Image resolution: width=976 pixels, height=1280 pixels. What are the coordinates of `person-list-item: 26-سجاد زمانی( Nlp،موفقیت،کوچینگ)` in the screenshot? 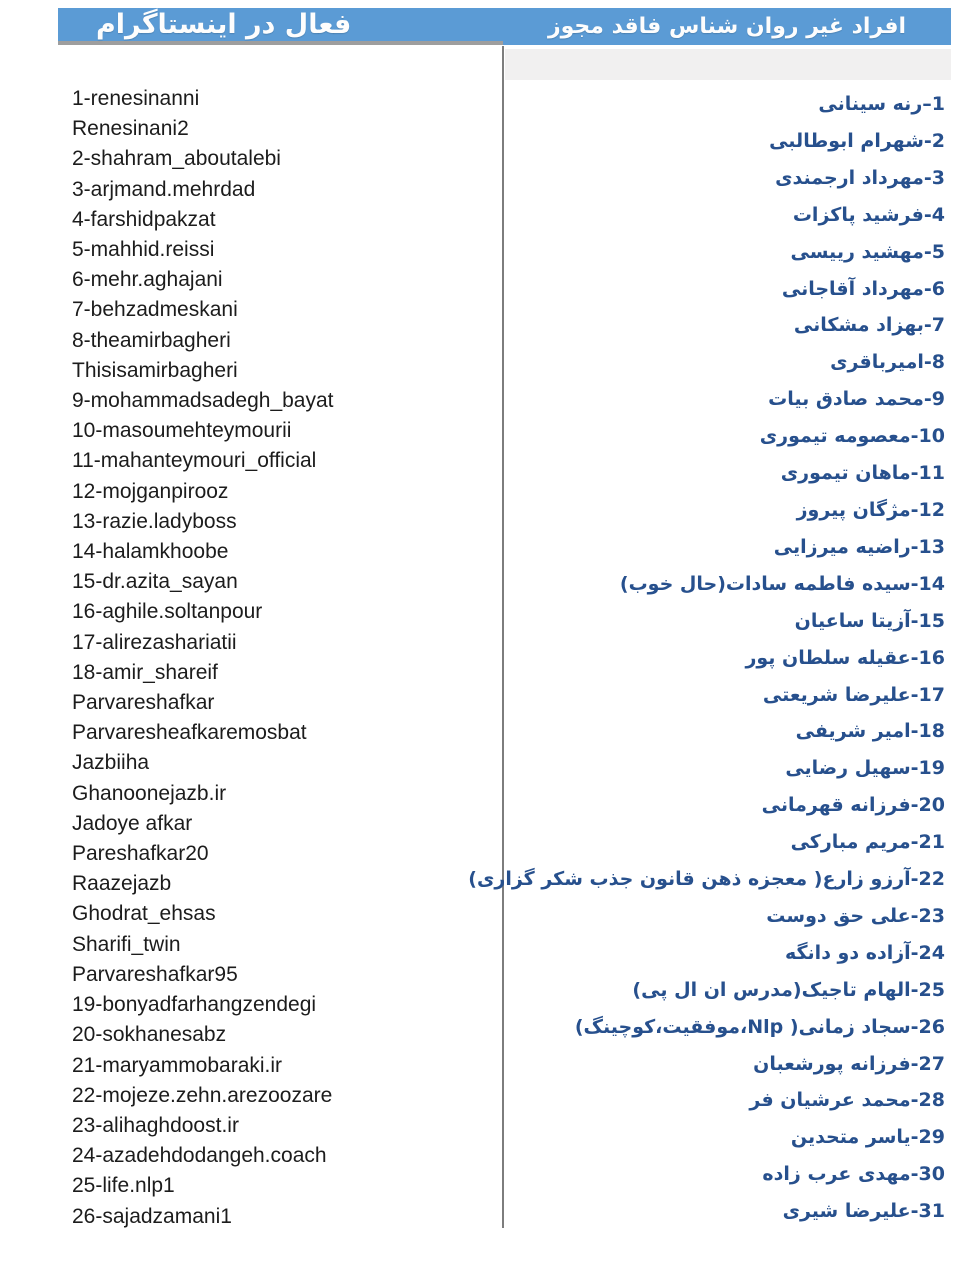 It's located at (759, 1026).